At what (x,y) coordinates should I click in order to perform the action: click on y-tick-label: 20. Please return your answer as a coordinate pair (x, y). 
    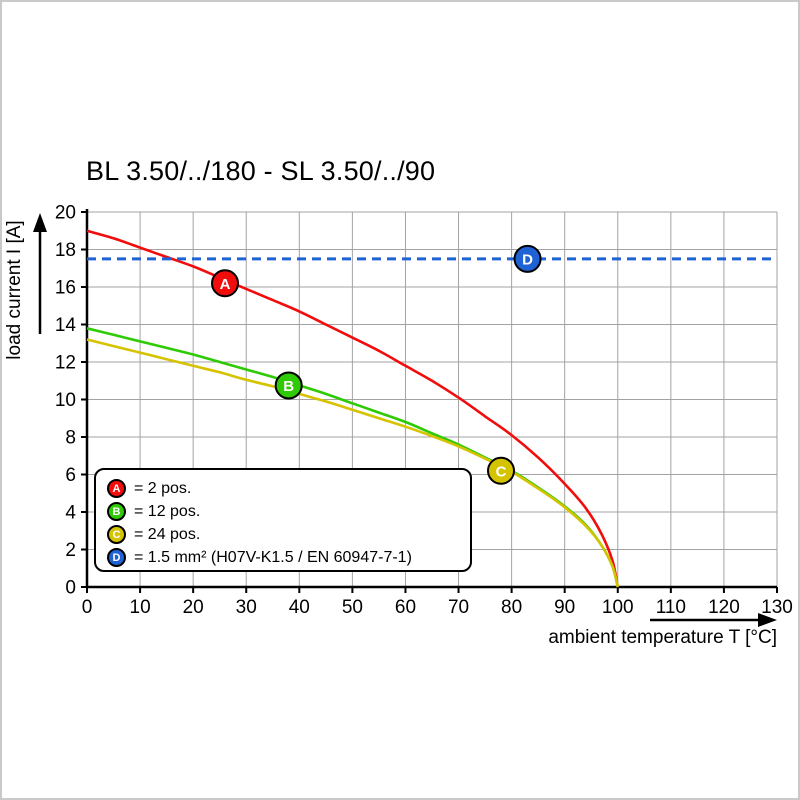
    Looking at the image, I should click on (65, 213).